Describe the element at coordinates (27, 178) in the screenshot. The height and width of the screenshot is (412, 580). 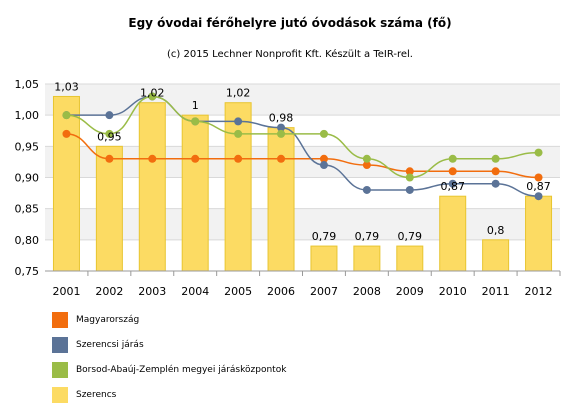
I see `y-tick-label: 0,90` at that location.